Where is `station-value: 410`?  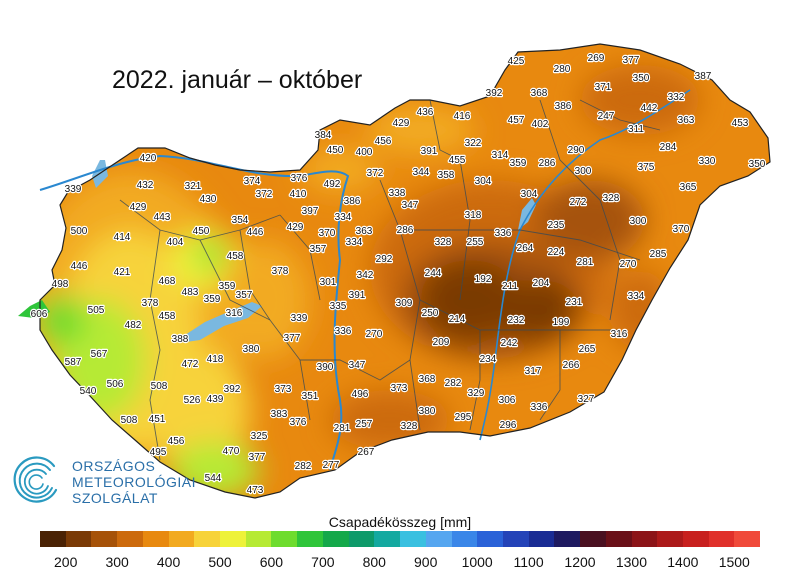
station-value: 410 is located at coordinates (298, 194).